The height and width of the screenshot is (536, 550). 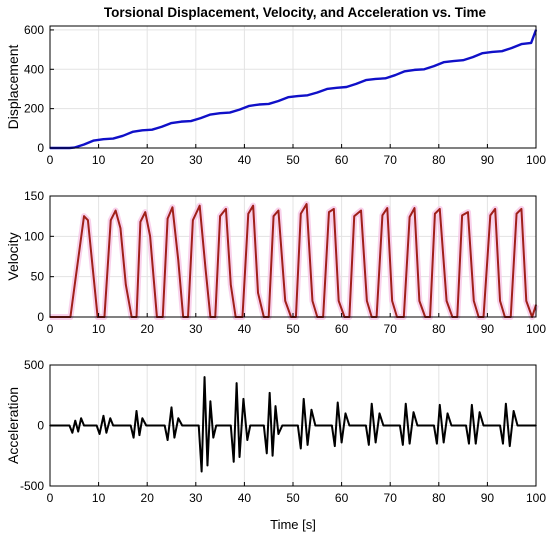 I want to click on y-tick-label: 0, so click(x=40, y=148).